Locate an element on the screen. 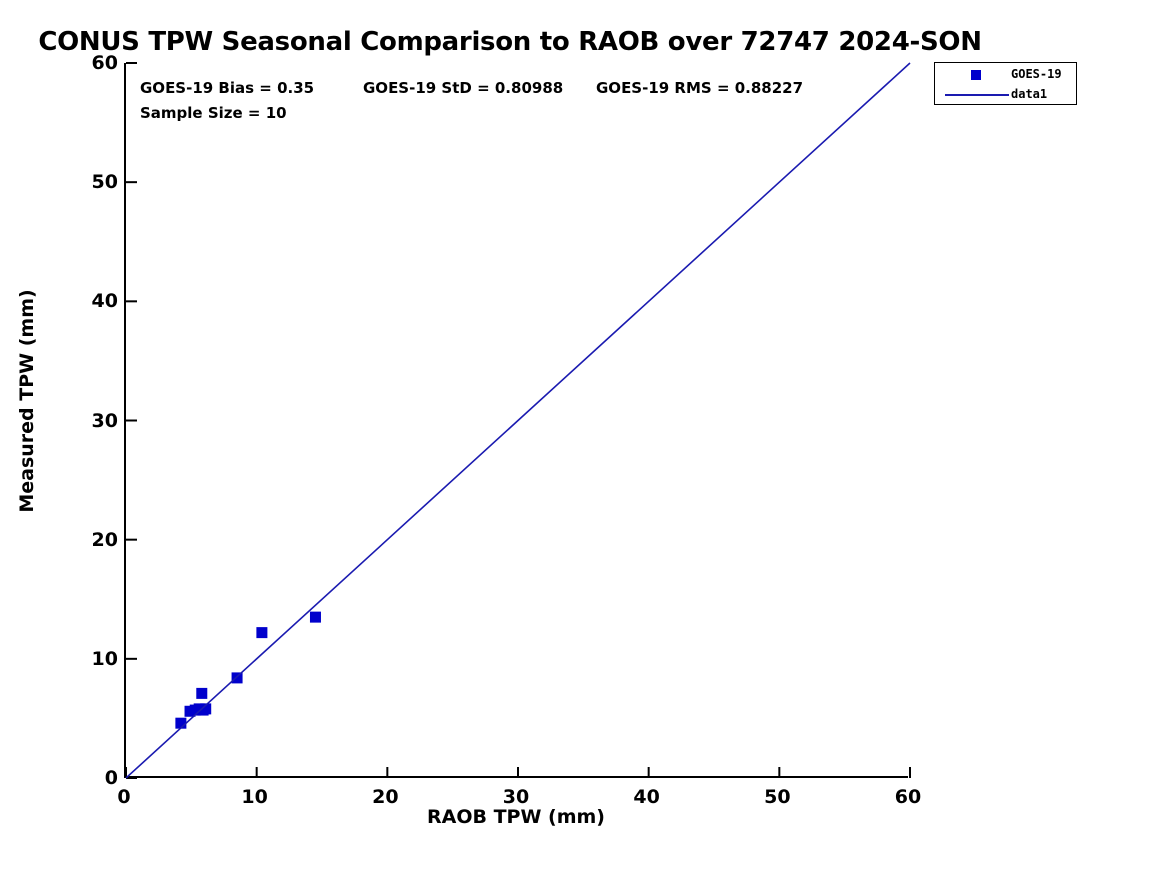  x-tick-label: 40 is located at coordinates (646, 797).